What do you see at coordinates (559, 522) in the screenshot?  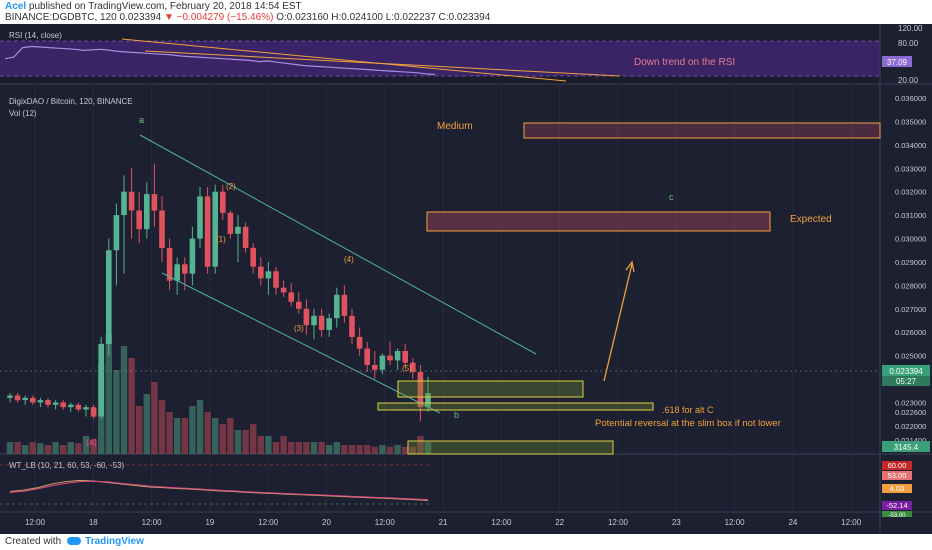 I see `time-tick-9: 22` at bounding box center [559, 522].